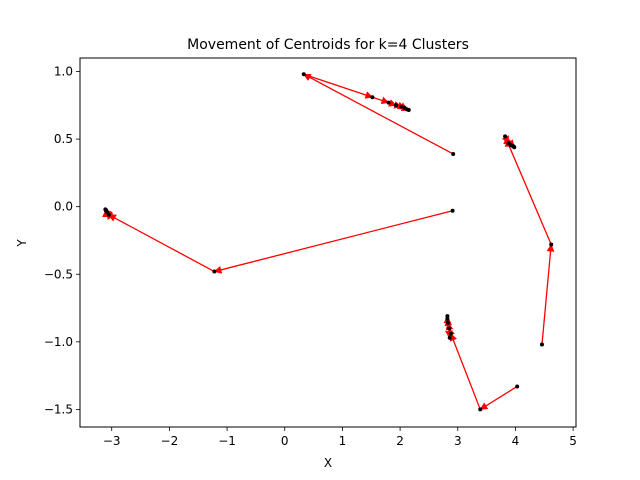  Describe the element at coordinates (400, 441) in the screenshot. I see `x-tick-label: 2` at that location.